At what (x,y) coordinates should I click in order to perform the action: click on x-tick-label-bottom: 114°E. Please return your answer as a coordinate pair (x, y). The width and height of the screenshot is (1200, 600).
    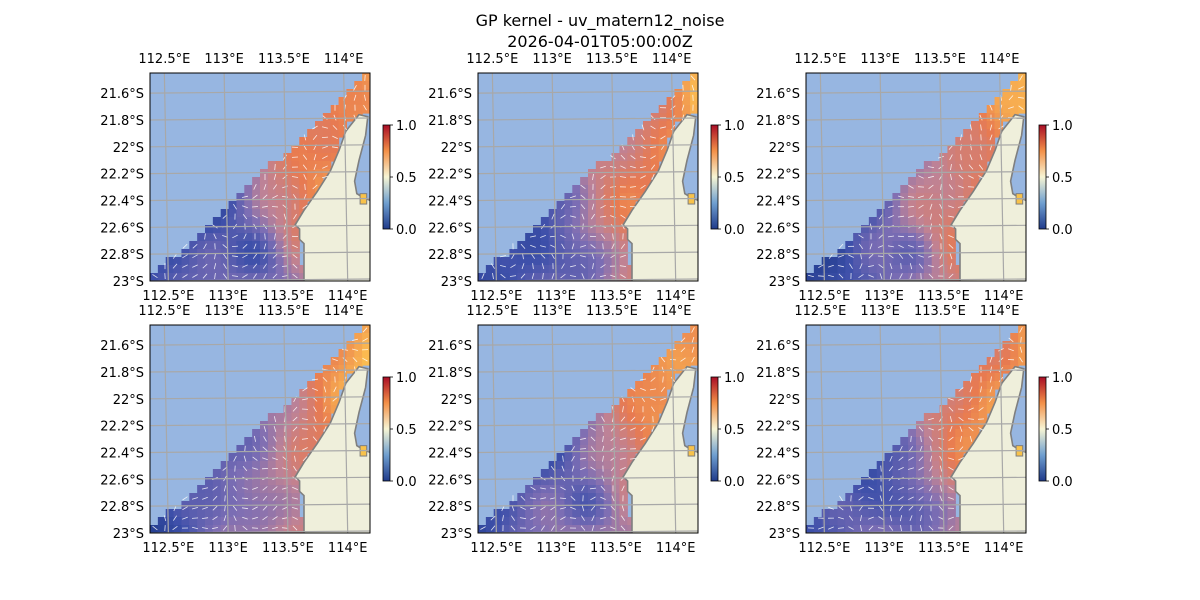
    Looking at the image, I should click on (1004, 296).